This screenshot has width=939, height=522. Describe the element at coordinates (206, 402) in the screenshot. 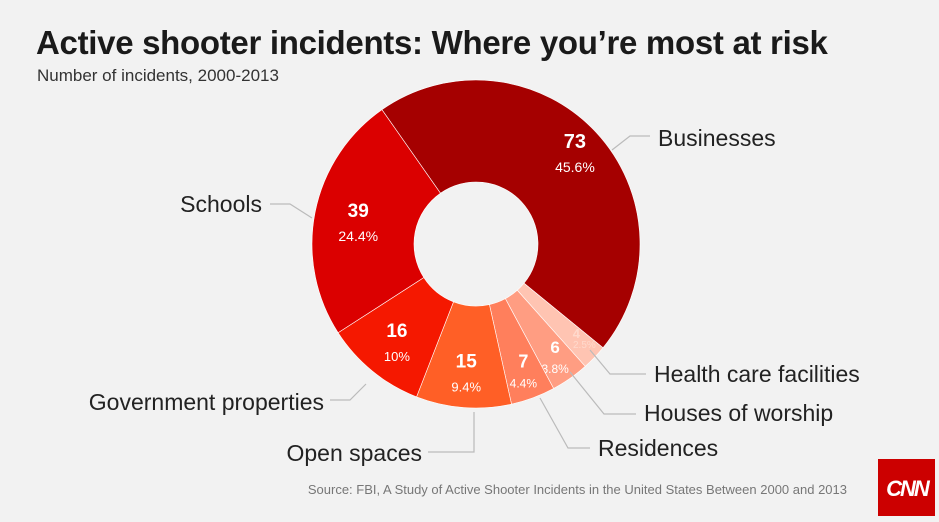

I see `category-label-government-properties: Government properties` at that location.